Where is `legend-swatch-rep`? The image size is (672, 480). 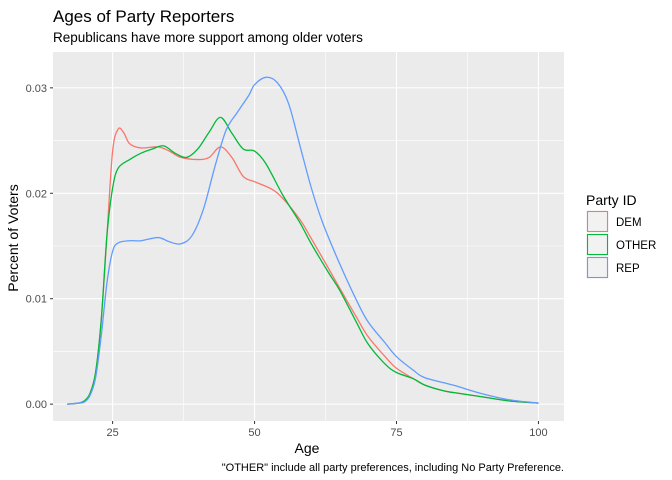 legend-swatch-rep is located at coordinates (597, 267).